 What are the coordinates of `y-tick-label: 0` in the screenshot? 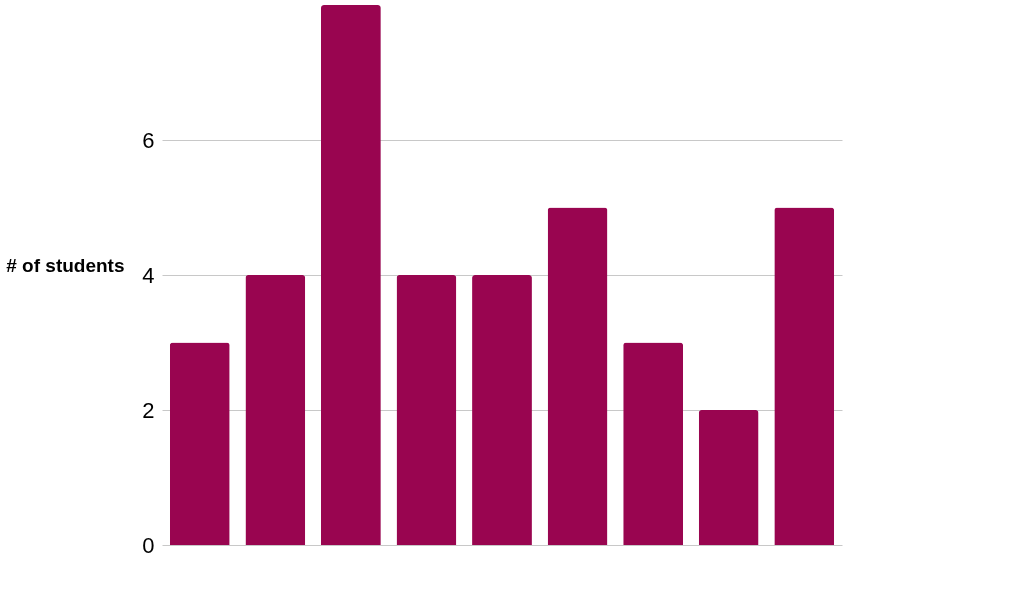 It's located at (148, 545).